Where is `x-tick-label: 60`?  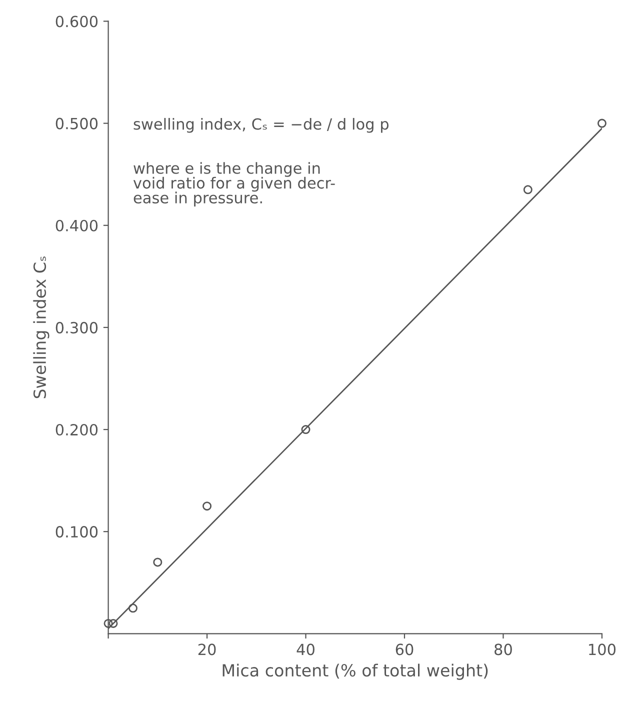
x-tick-label: 60 is located at coordinates (405, 650).